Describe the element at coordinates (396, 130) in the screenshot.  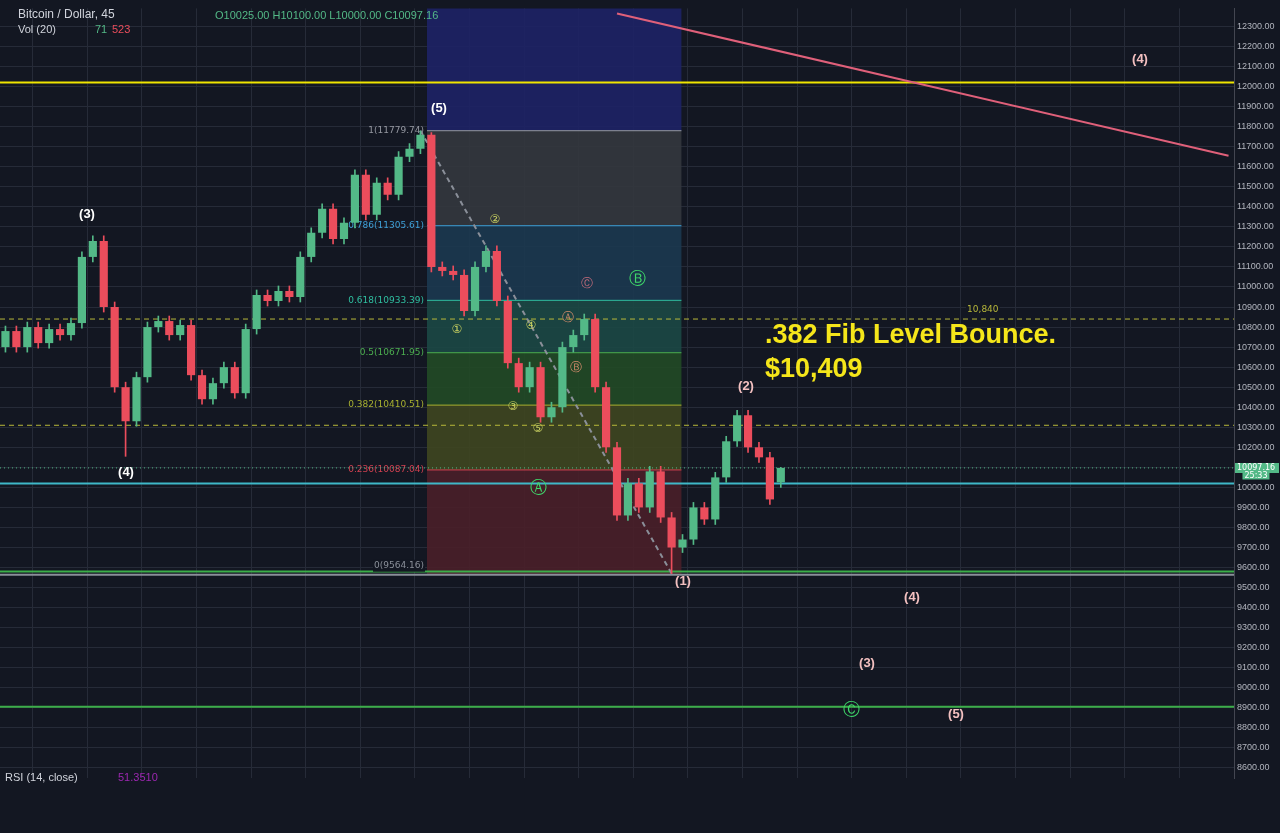
I see `band-label: 1(11779.74)` at that location.